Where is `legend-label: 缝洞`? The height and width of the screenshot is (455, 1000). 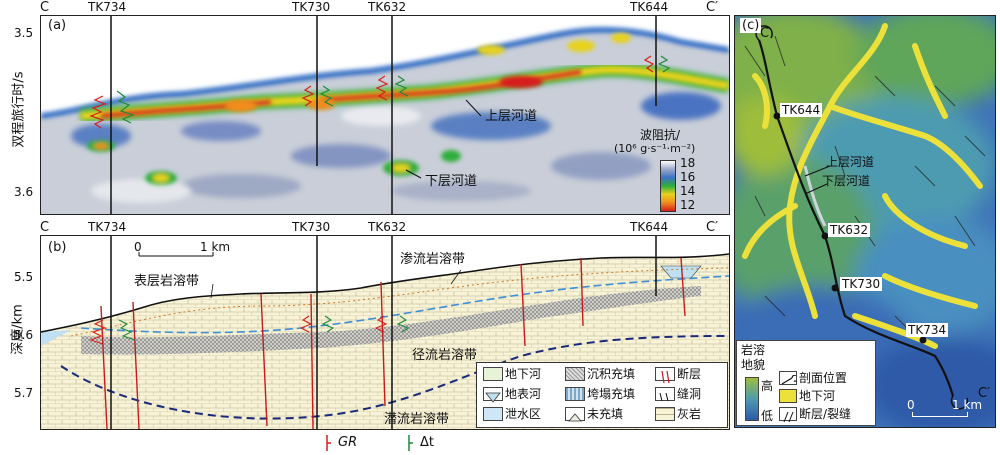
legend-label: 缝洞 is located at coordinates (689, 394).